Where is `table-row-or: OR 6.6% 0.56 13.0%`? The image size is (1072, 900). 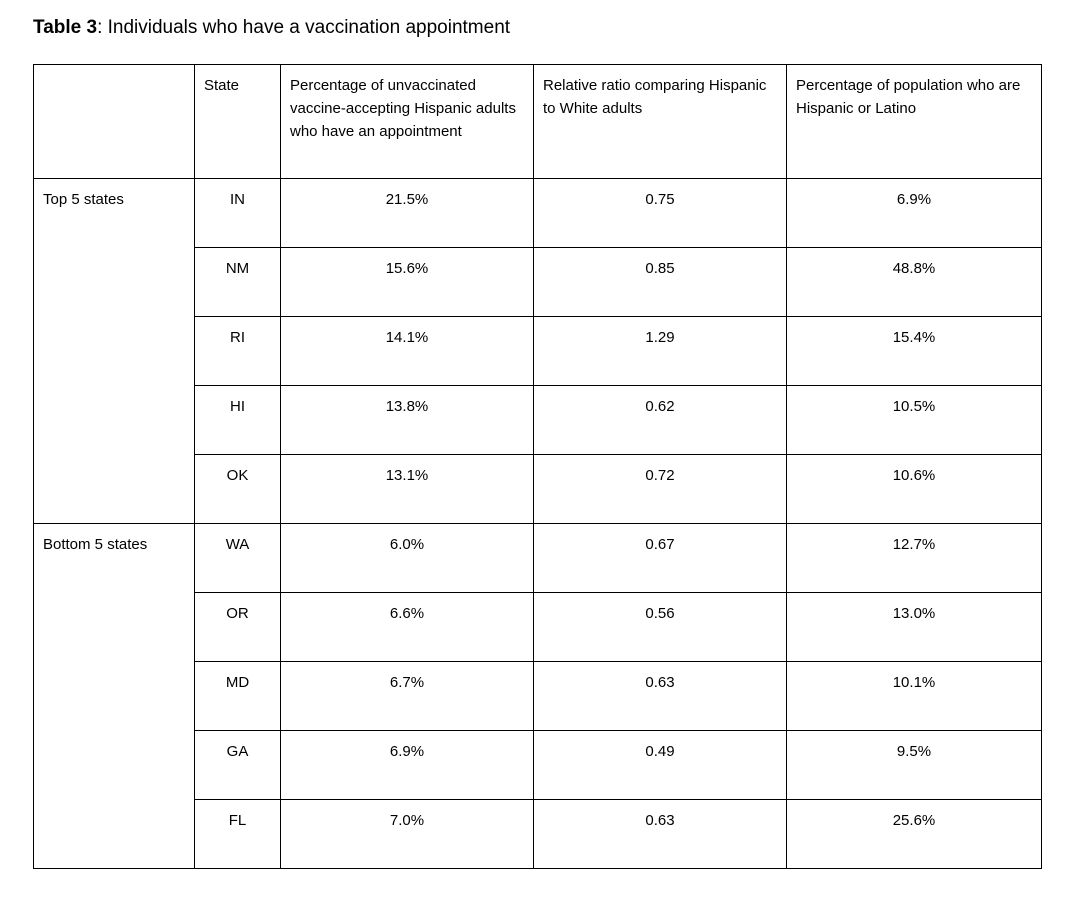 table-row-or: OR 6.6% 0.56 13.0% is located at coordinates (538, 627).